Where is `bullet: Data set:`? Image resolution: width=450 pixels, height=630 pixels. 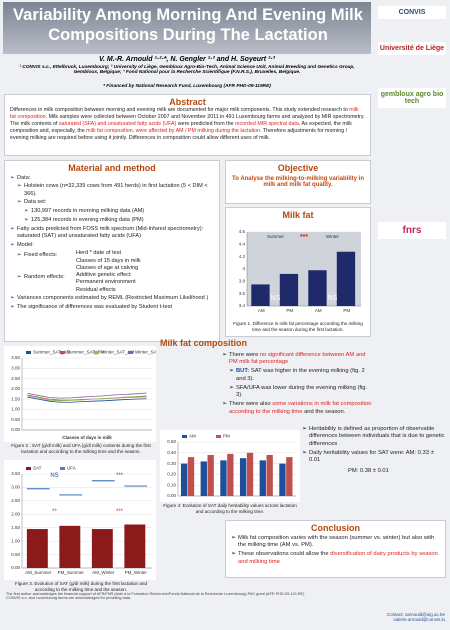
bullet: Data set: is located at coordinates (115, 203).